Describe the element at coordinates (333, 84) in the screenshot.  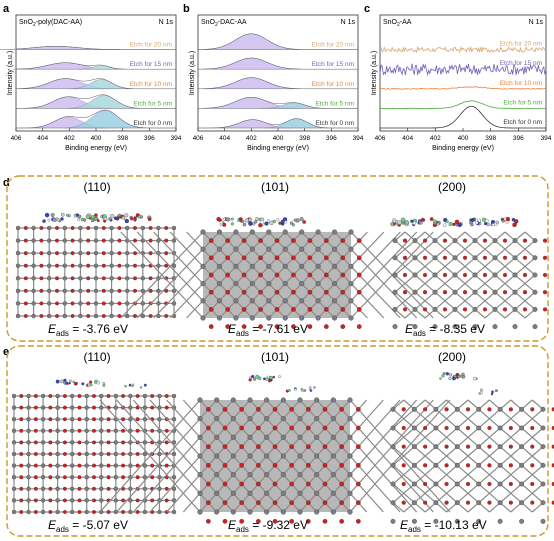
I see `series-etch-for-10-nm-label: Etch for 10 nm` at that location.